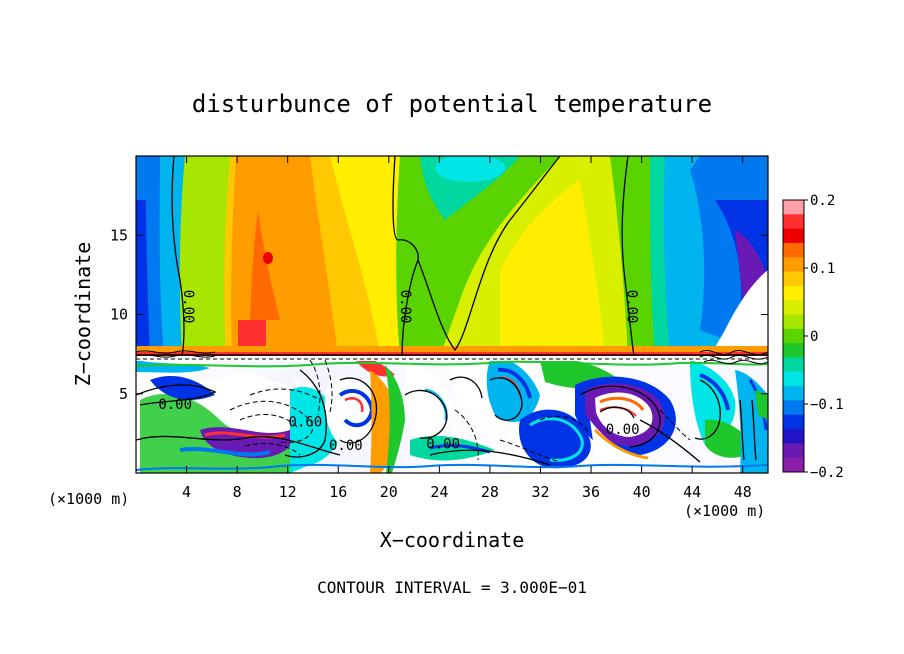 This screenshot has width=904, height=654. Describe the element at coordinates (119, 235) in the screenshot. I see `y-tick-label: 15` at that location.